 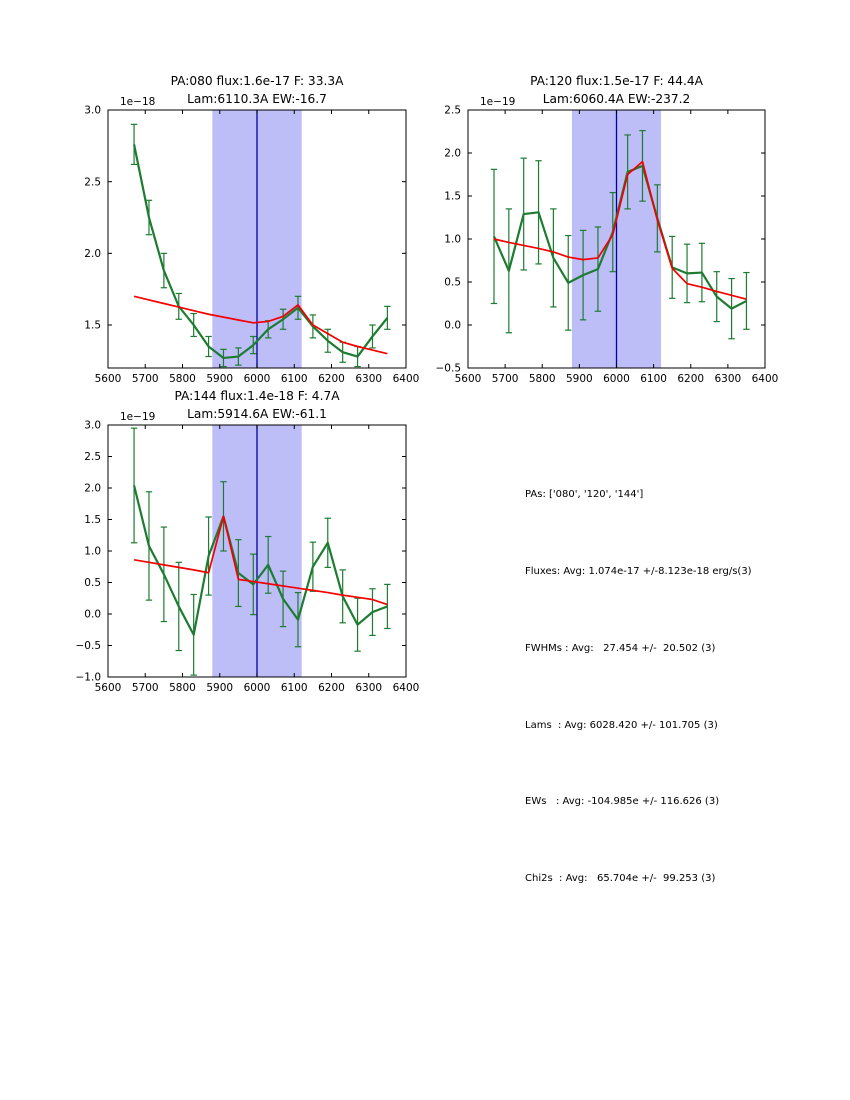 I want to click on plot-subtitle: Lam:5914.6A EW:-61.1, so click(x=257, y=414).